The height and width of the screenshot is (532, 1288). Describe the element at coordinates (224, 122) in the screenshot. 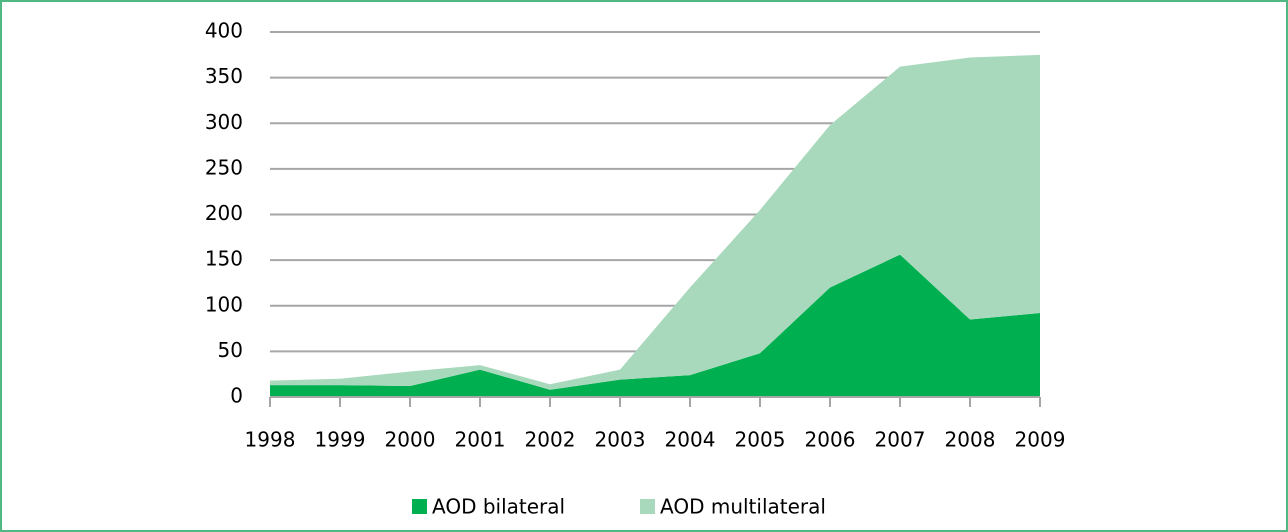

I see `y-tick-label: 300` at that location.